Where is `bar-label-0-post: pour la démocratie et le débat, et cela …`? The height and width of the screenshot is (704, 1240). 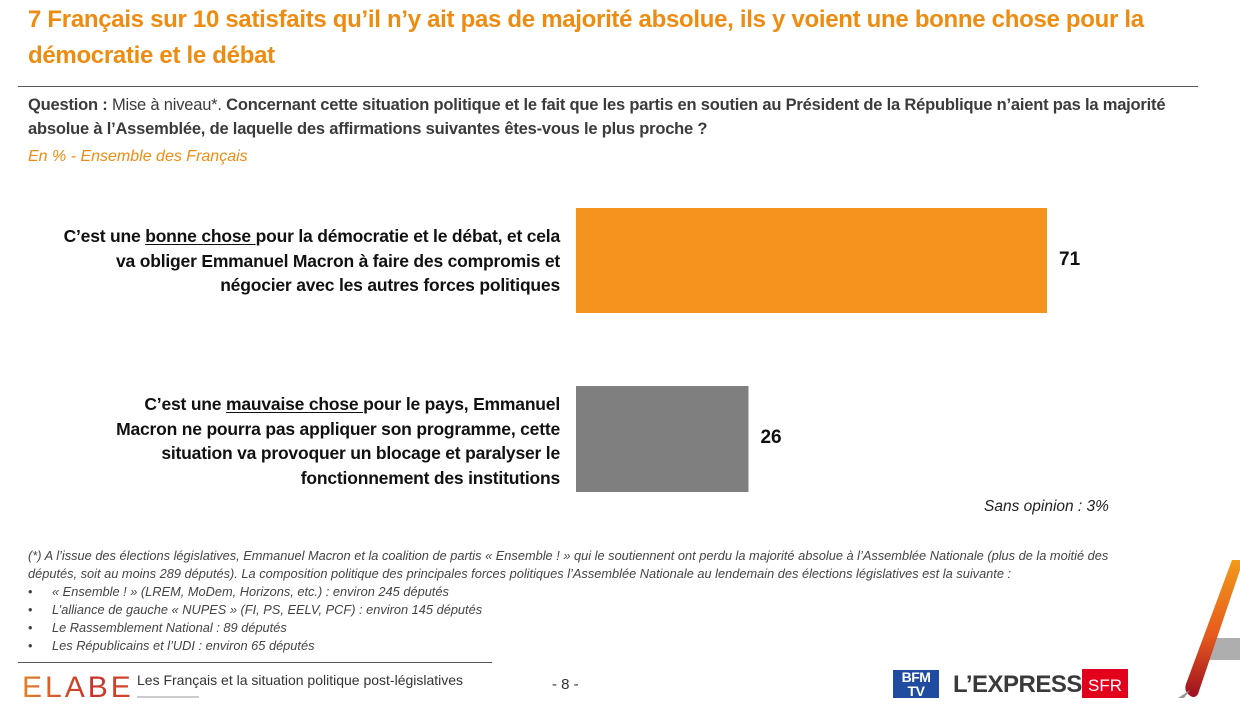
bar-label-0-post: pour la démocratie et le débat, et cela … is located at coordinates (338, 260).